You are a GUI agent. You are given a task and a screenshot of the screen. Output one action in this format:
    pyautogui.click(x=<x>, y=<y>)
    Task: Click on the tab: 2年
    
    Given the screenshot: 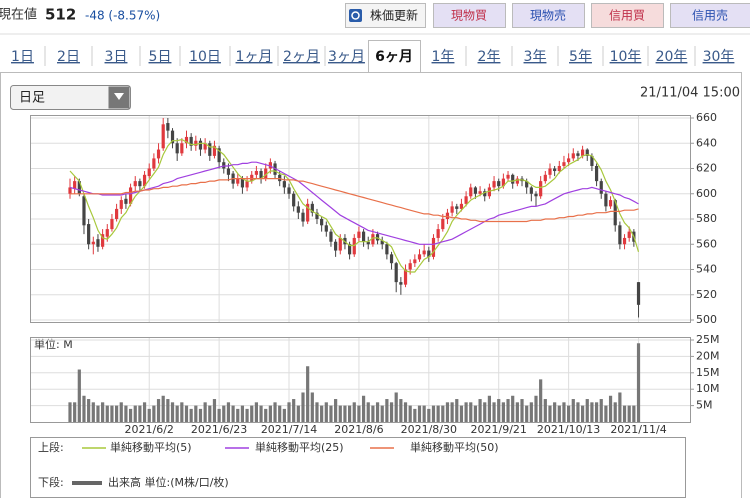 What is the action you would take?
    pyautogui.click(x=489, y=57)
    